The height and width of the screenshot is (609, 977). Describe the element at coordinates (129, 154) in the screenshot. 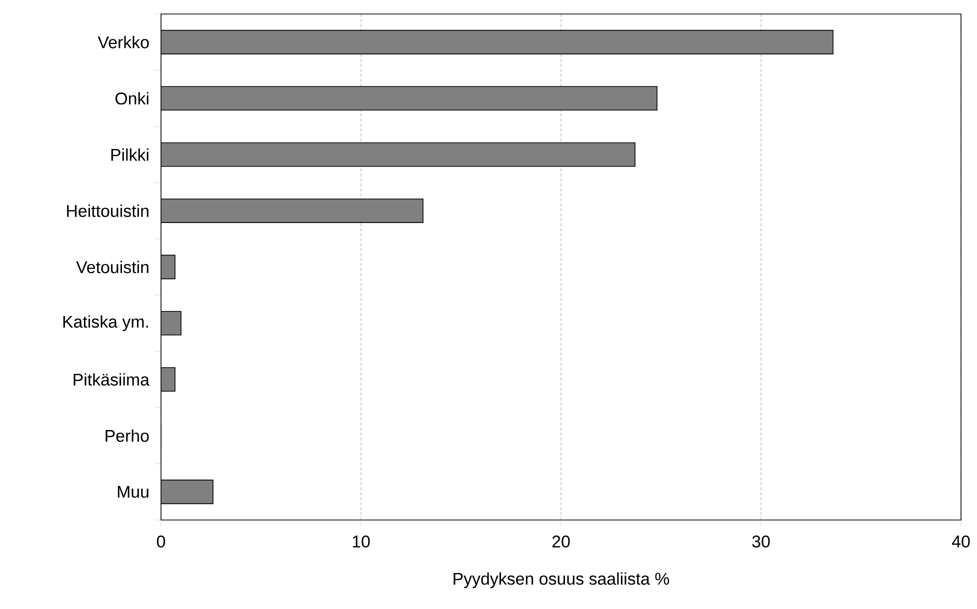

I see `y-tick-label: Pilkki` at that location.